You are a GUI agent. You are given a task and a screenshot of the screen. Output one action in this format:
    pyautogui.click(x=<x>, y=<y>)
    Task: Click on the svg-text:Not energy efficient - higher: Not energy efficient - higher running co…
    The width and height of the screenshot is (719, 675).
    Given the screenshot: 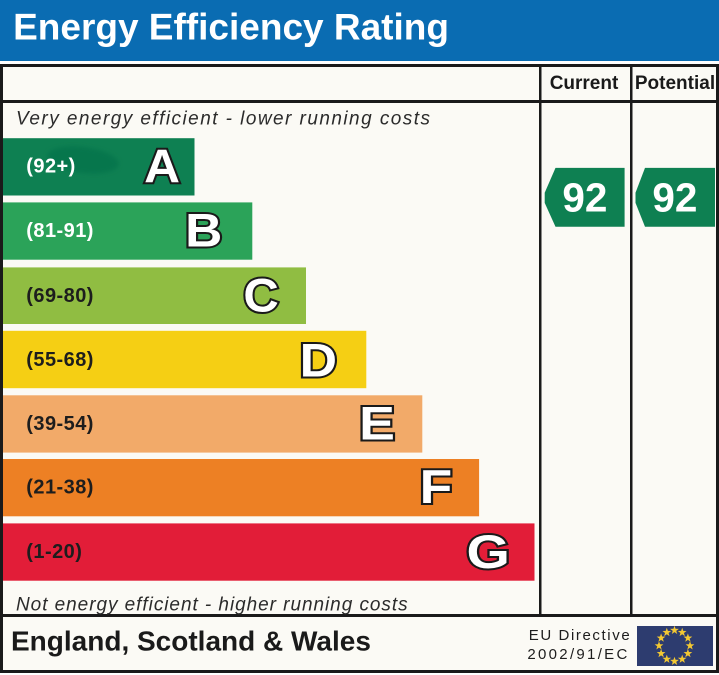 What is the action you would take?
    pyautogui.click(x=212, y=604)
    